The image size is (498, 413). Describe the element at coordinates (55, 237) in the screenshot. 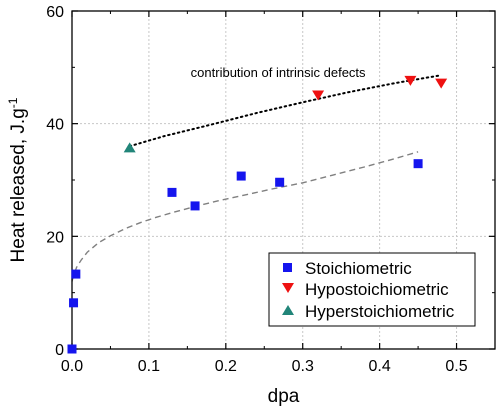

I see `y-tick-label: 20` at that location.